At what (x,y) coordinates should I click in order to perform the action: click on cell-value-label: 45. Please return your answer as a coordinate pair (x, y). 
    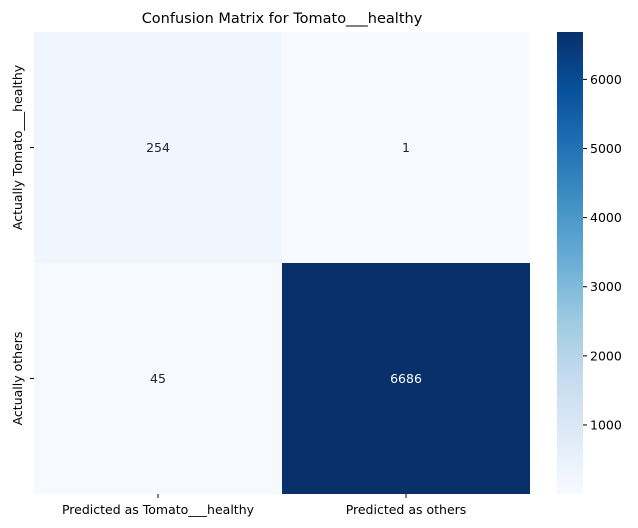
    Looking at the image, I should click on (158, 378).